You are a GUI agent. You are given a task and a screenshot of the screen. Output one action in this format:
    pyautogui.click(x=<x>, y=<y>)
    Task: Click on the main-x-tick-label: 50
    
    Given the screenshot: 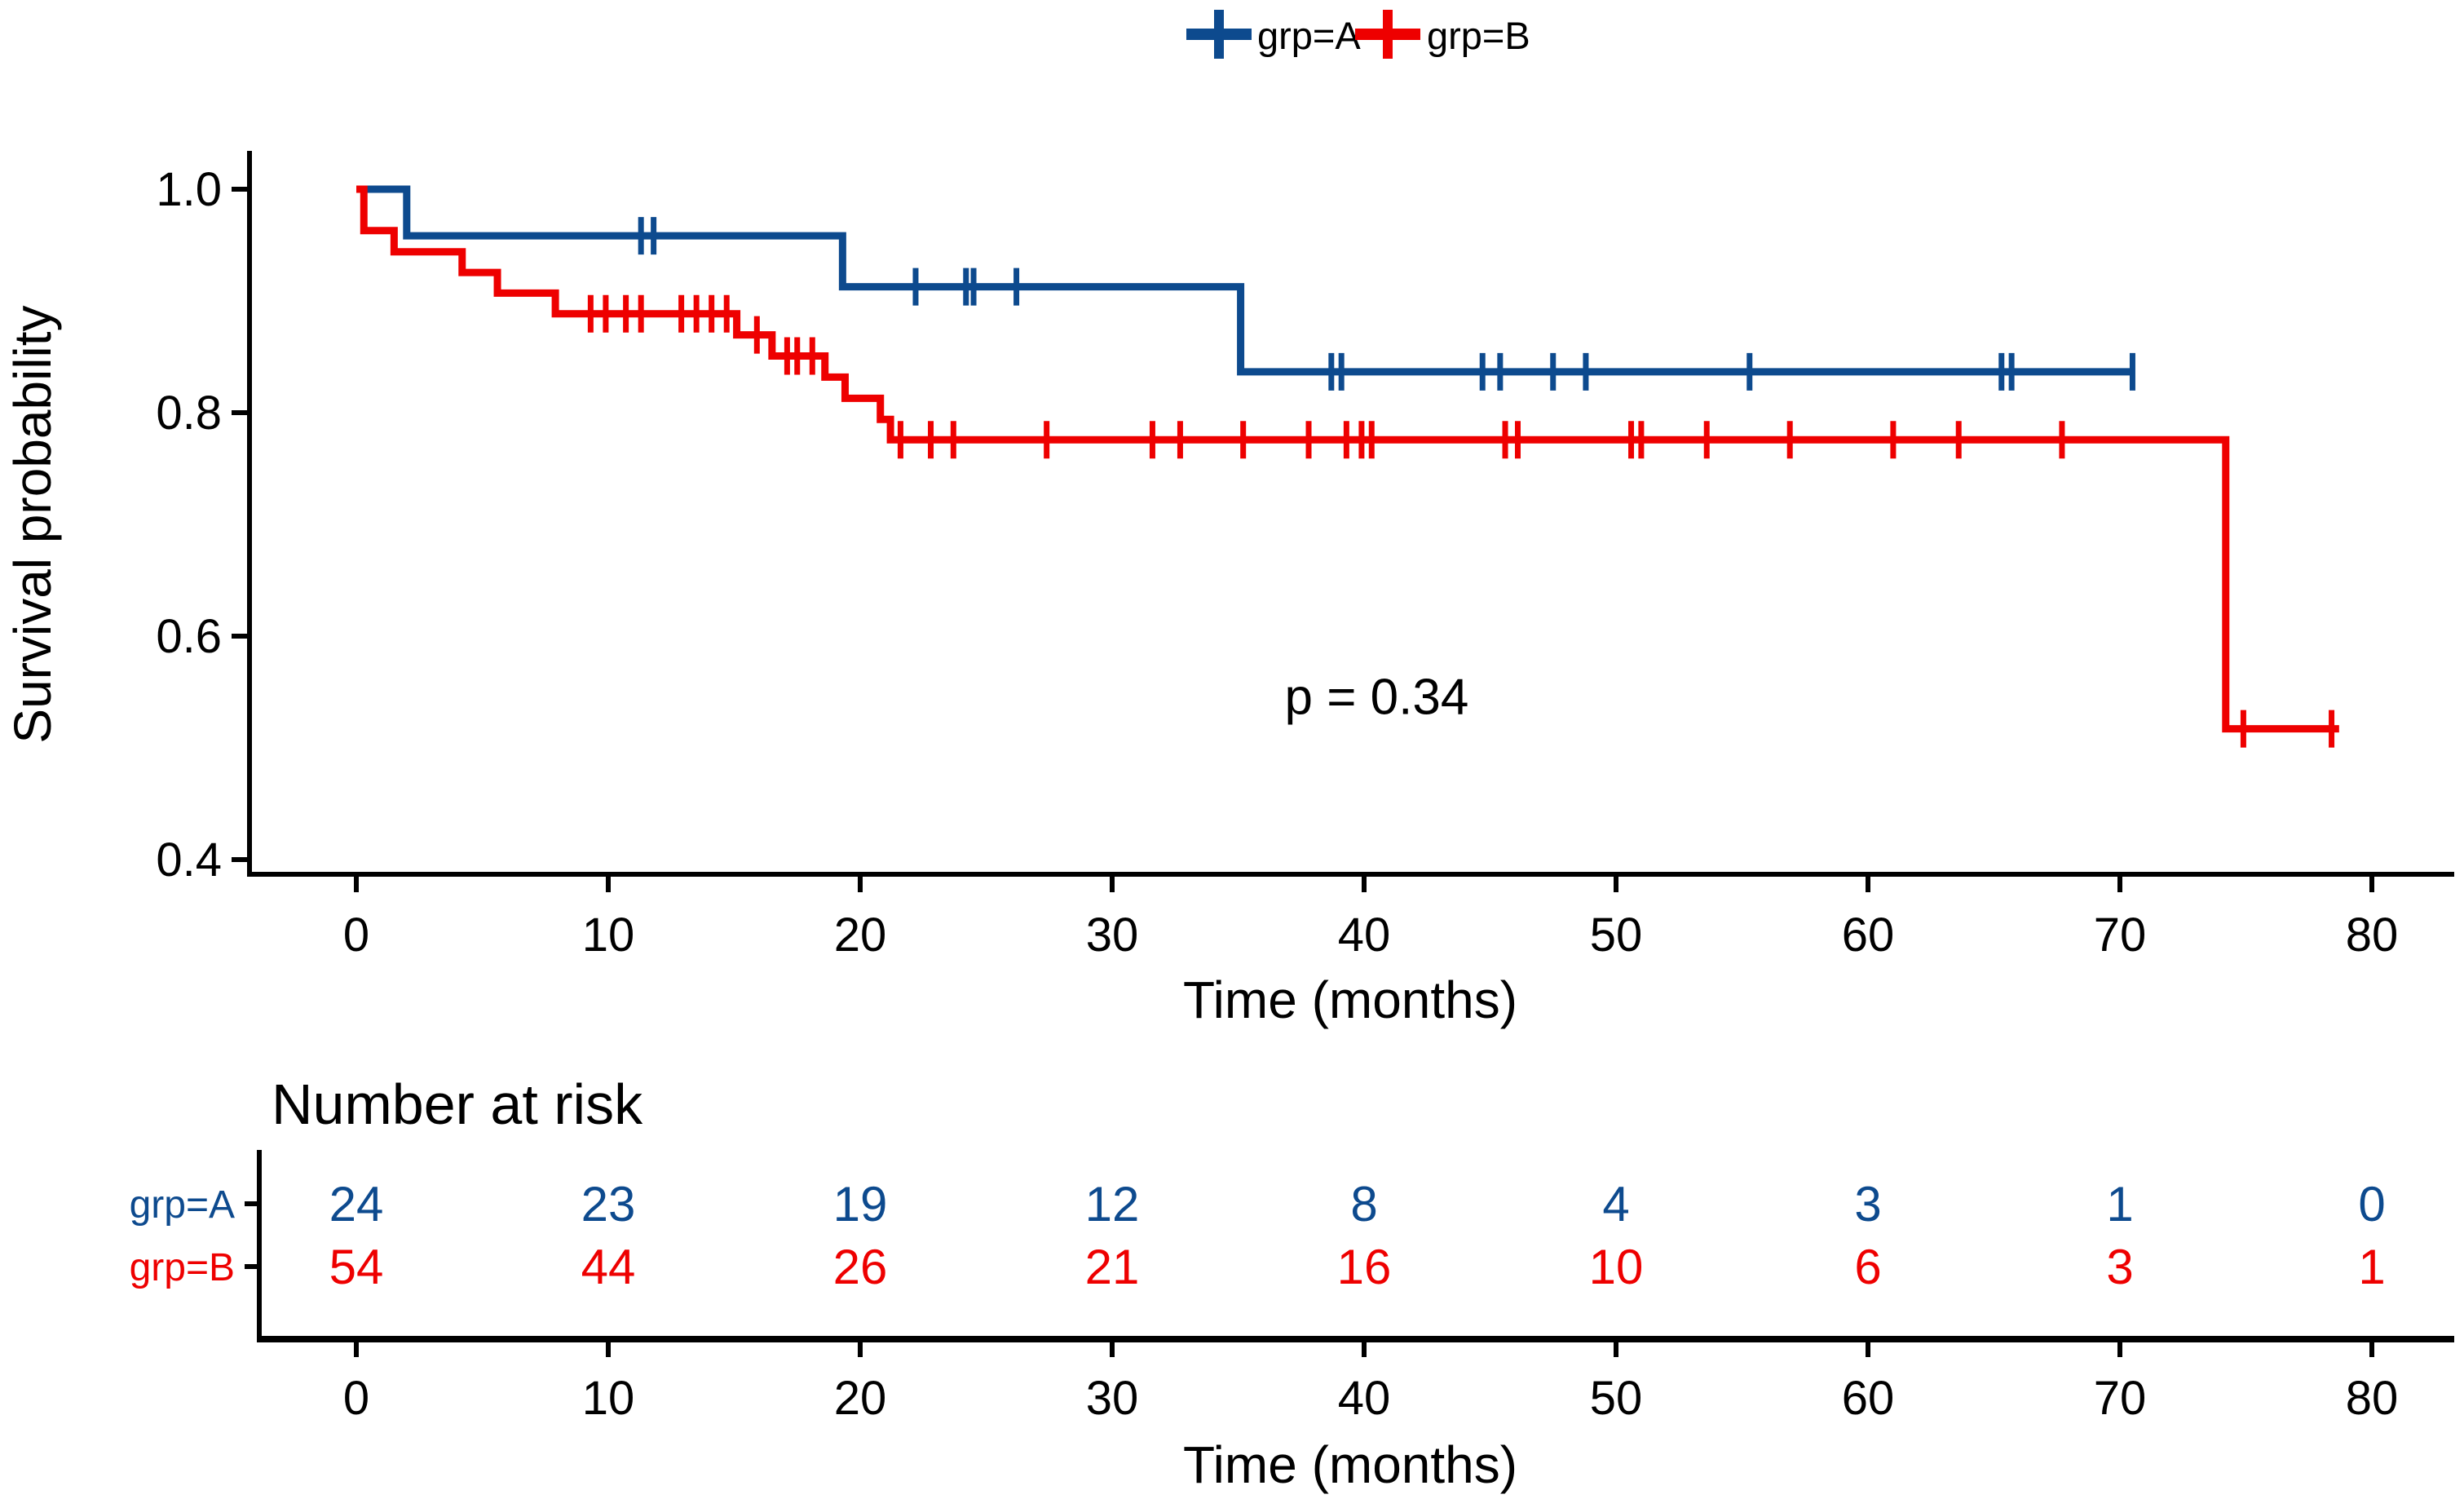 What is the action you would take?
    pyautogui.click(x=1616, y=935)
    